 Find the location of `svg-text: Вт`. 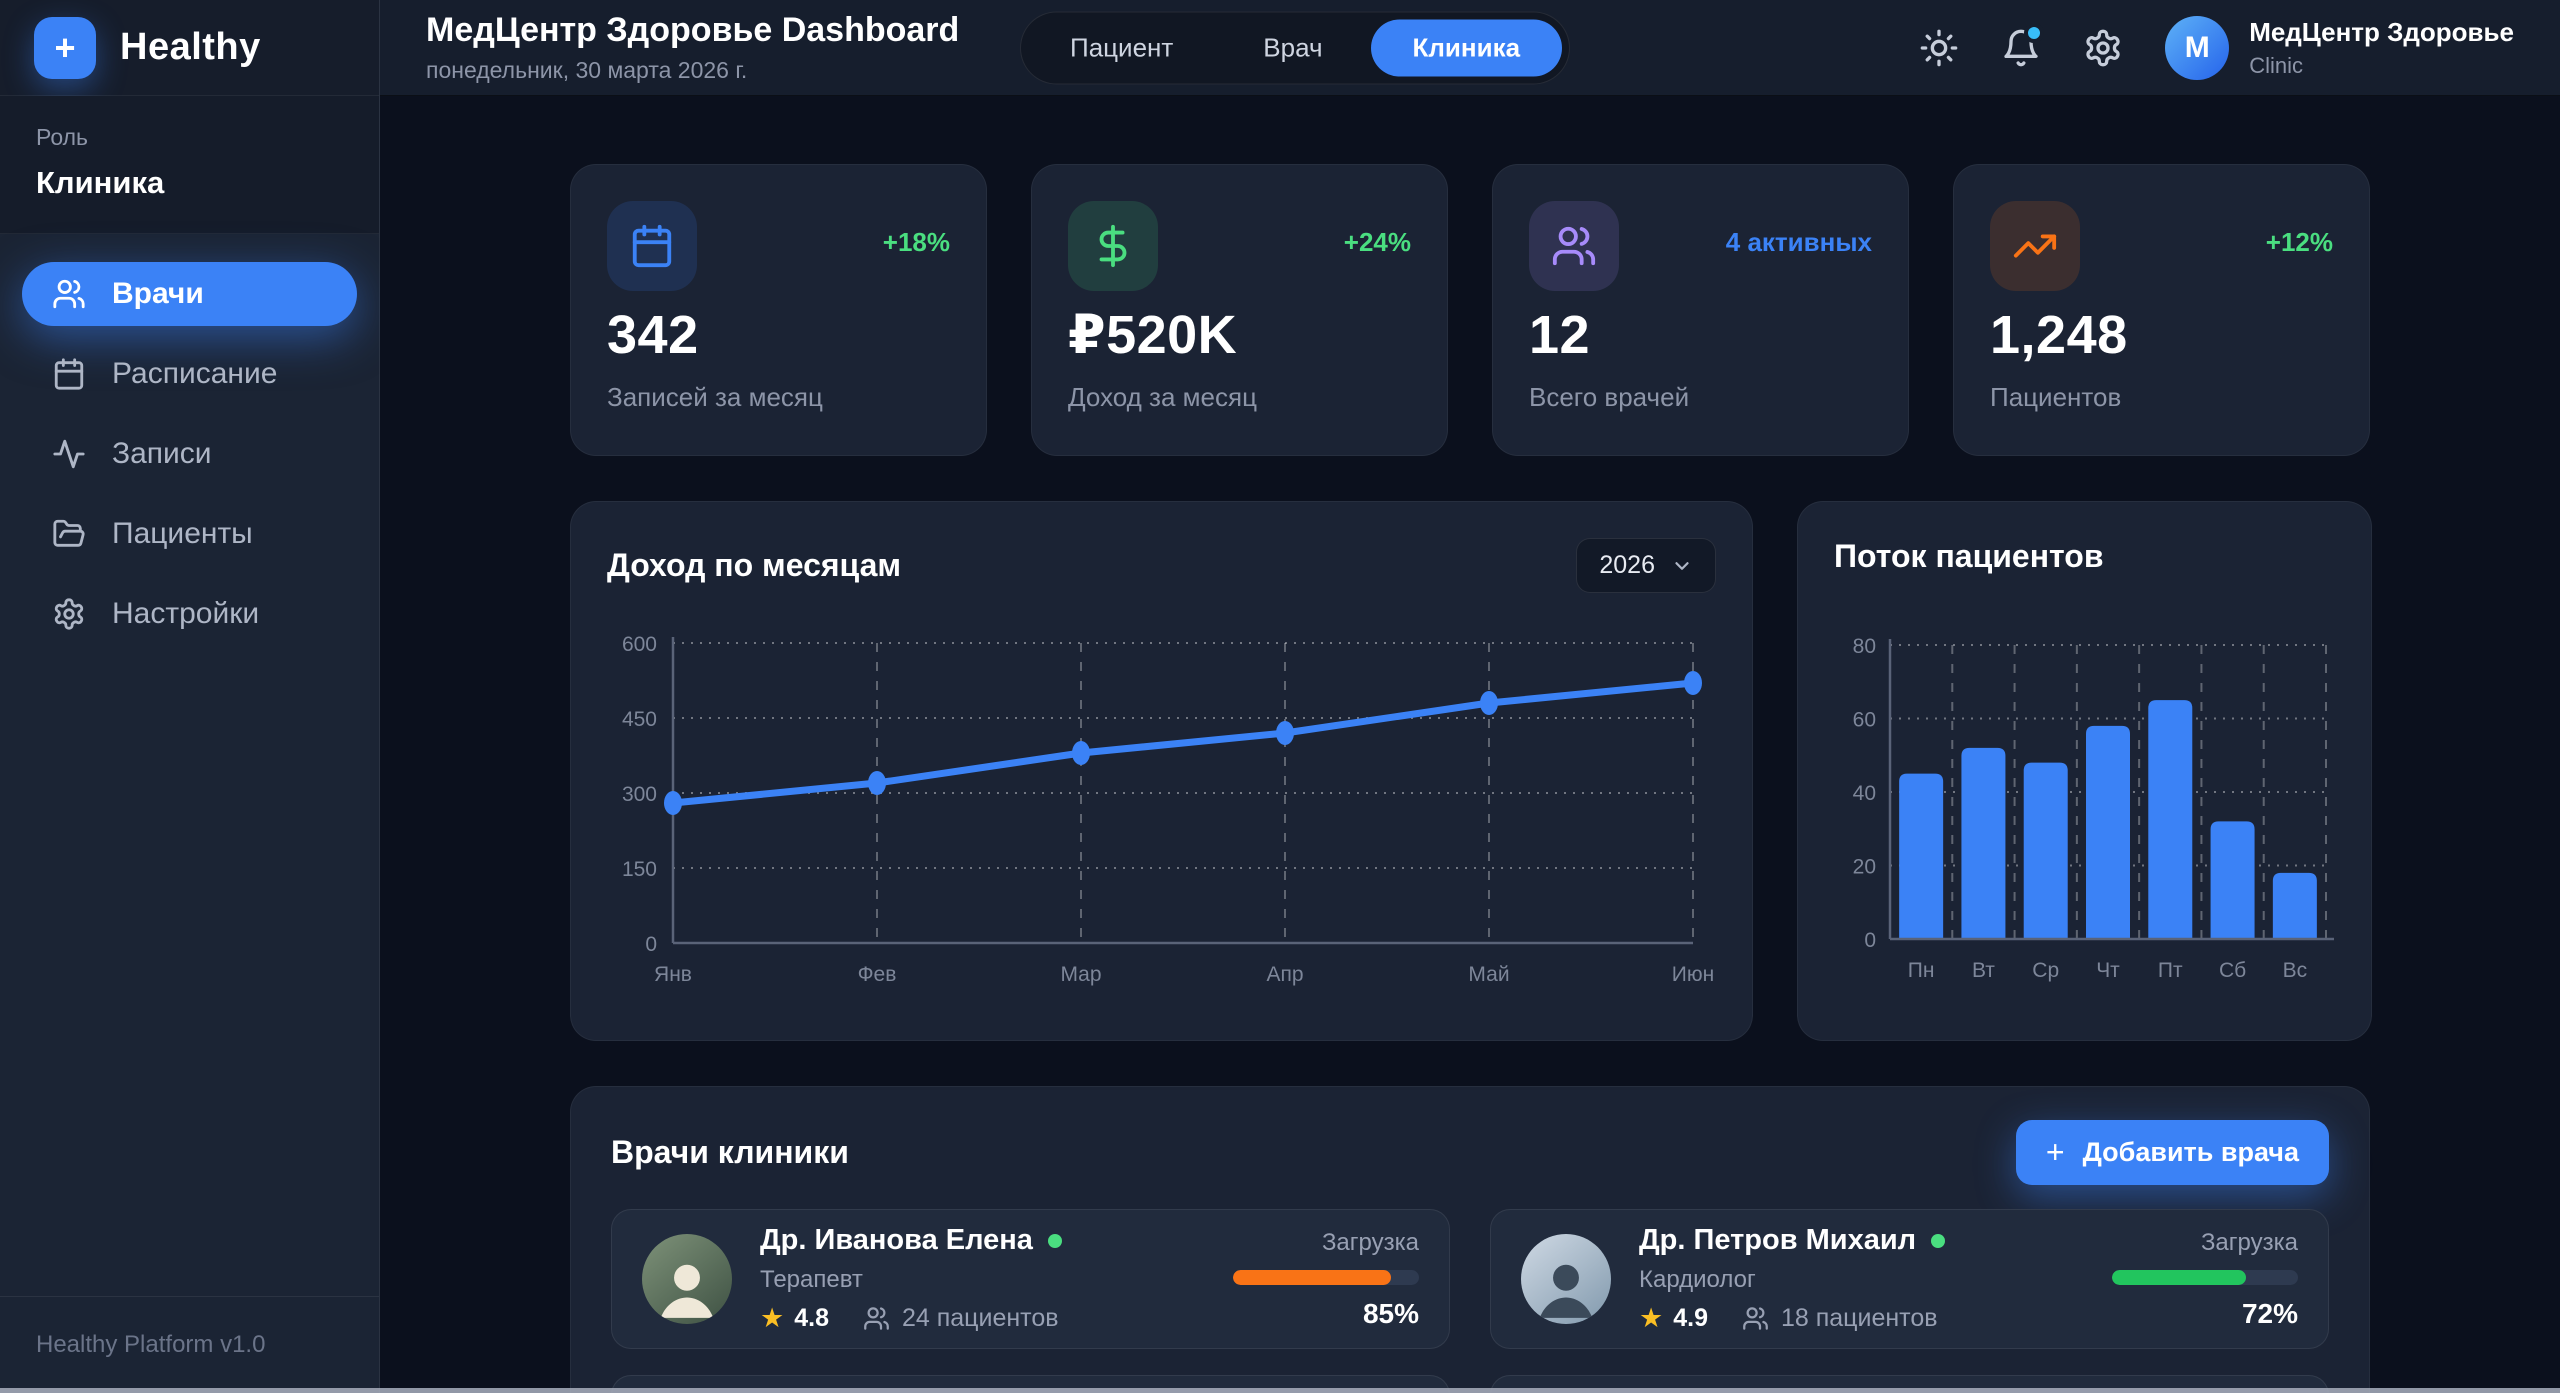

svg-text: Вт is located at coordinates (1983, 970).